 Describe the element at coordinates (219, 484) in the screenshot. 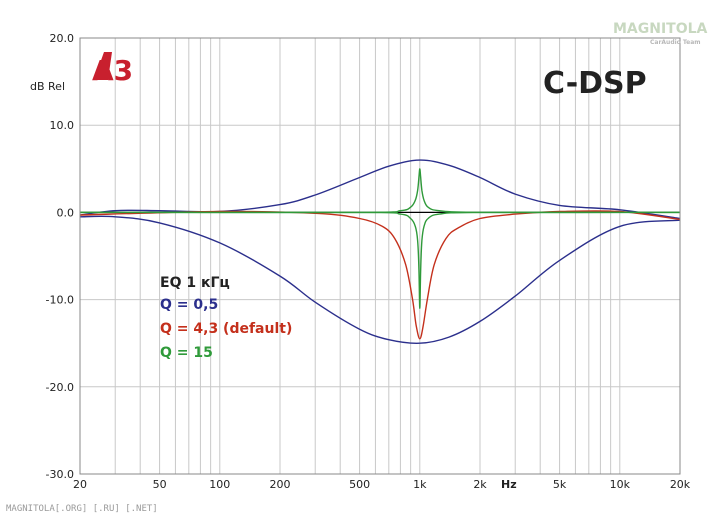

I see `x-tick-label: 100` at that location.